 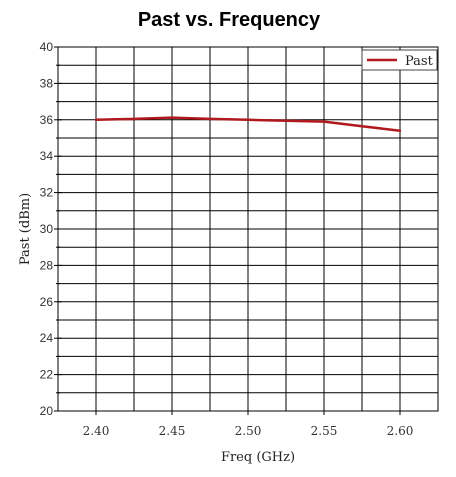 I want to click on y-tick-label: 24, so click(x=47, y=338).